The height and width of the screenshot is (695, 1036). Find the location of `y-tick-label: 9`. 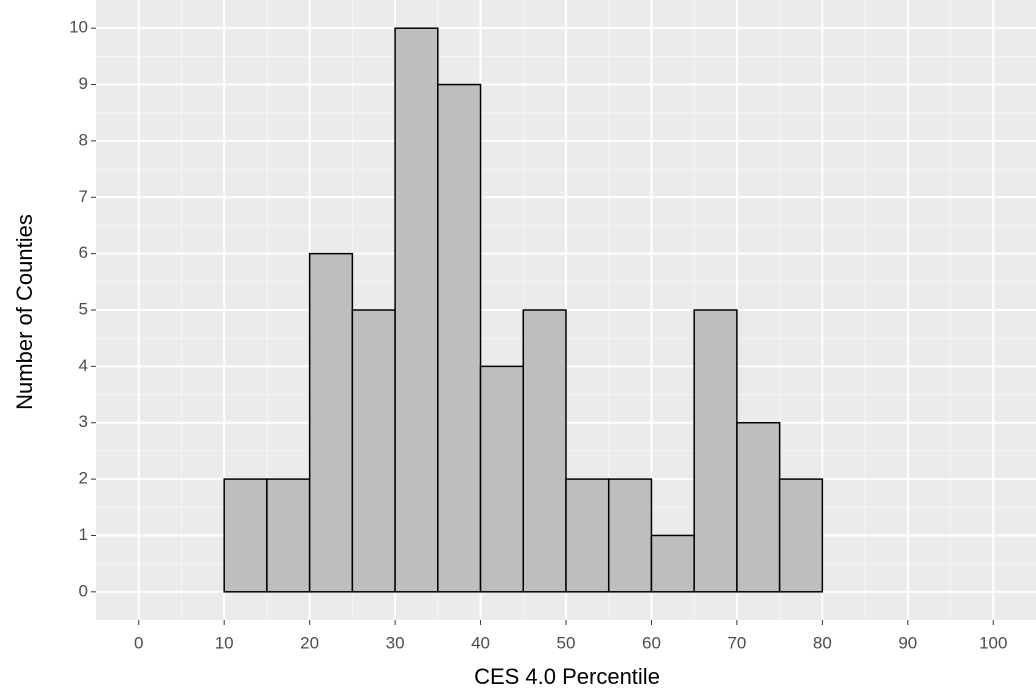

y-tick-label: 9 is located at coordinates (83, 83).